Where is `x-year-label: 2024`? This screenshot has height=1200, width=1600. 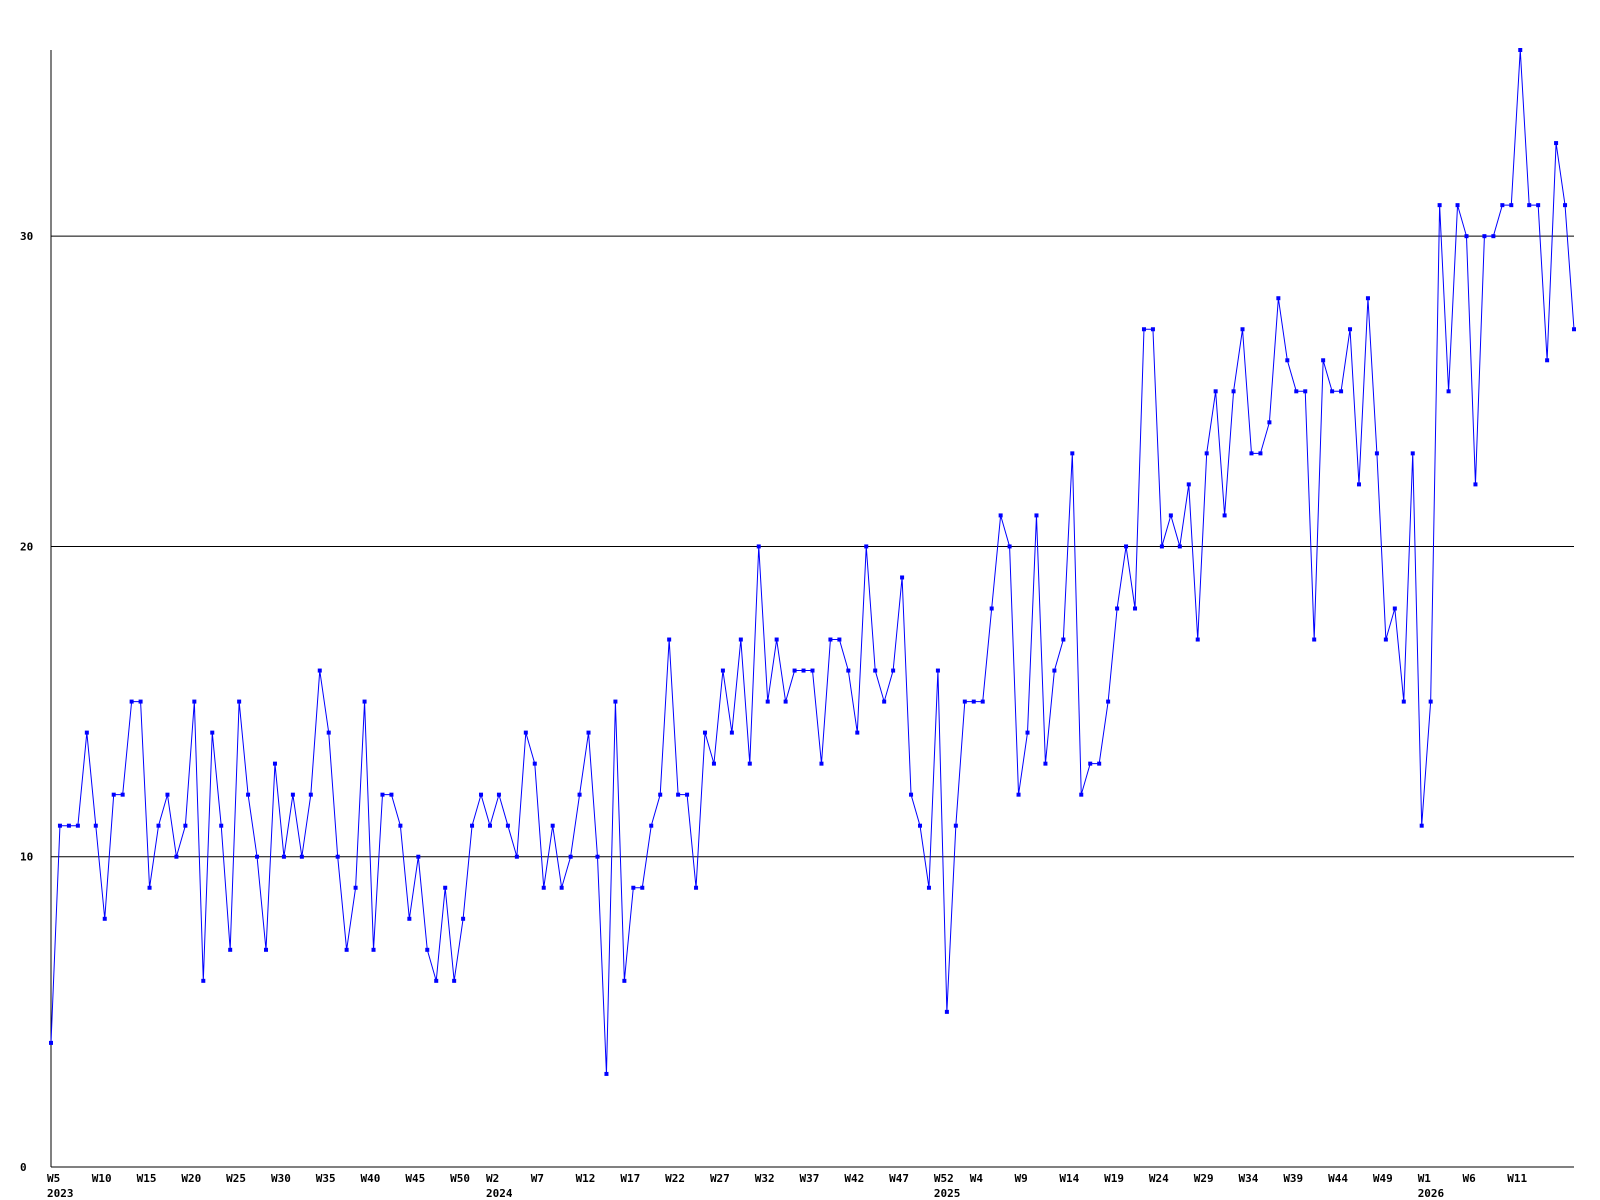 x-year-label: 2024 is located at coordinates (499, 1193).